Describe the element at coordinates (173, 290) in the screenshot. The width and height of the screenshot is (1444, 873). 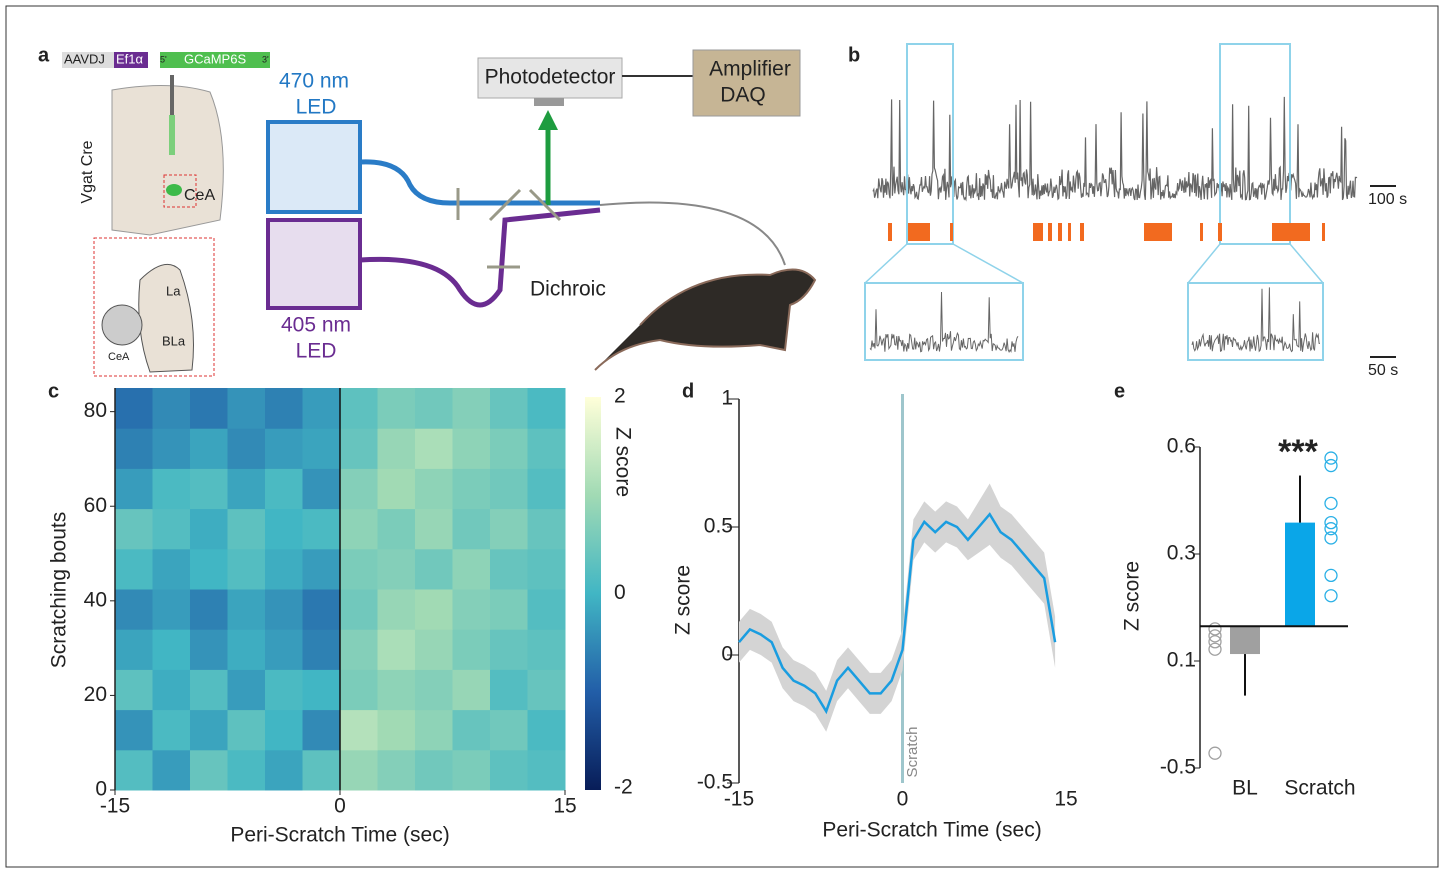
I see `inset-label: La` at that location.